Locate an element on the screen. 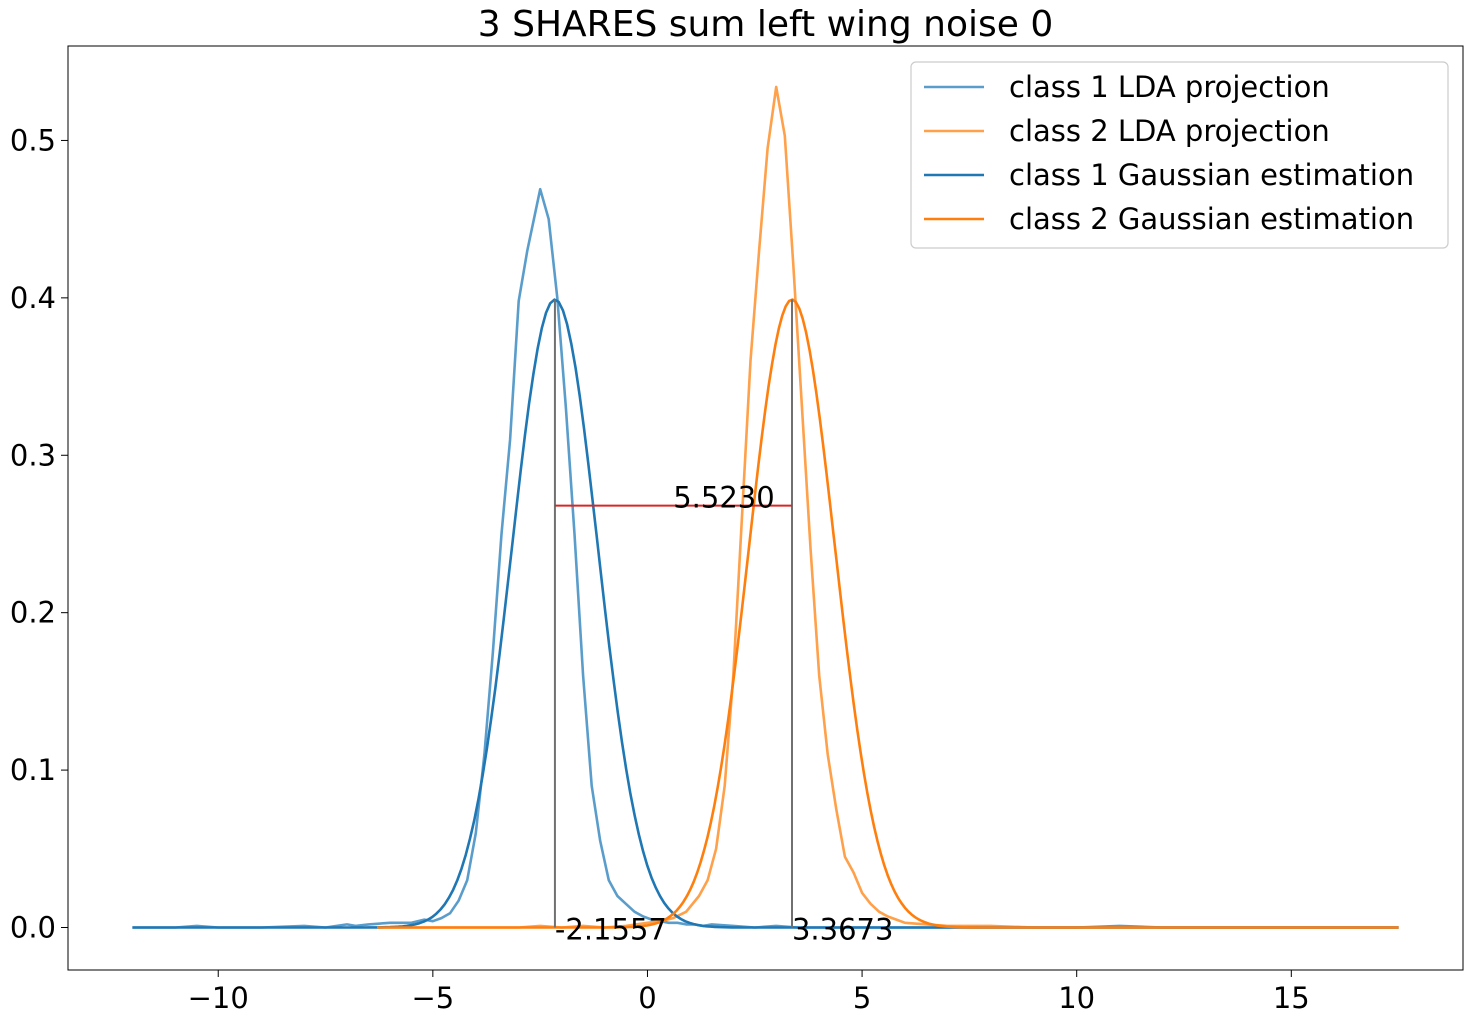 The height and width of the screenshot is (1019, 1473). chart-title: 3 SHARES sum left wing noise 0 is located at coordinates (765, 24).